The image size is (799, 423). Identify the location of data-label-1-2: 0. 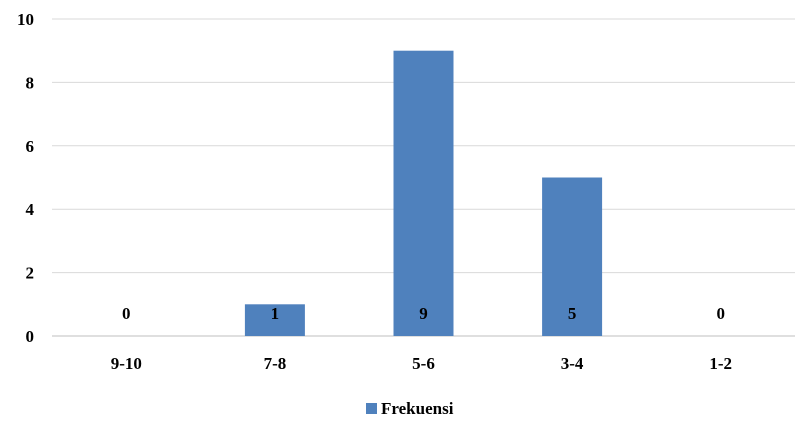
(720, 313).